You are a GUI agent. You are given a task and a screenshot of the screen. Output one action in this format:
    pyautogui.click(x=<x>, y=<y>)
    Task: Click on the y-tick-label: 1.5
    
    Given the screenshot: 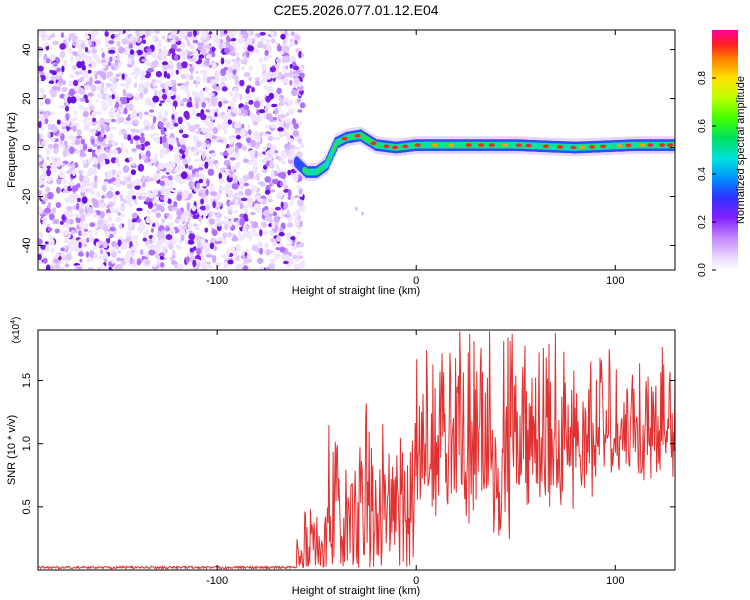 What is the action you would take?
    pyautogui.click(x=27, y=380)
    